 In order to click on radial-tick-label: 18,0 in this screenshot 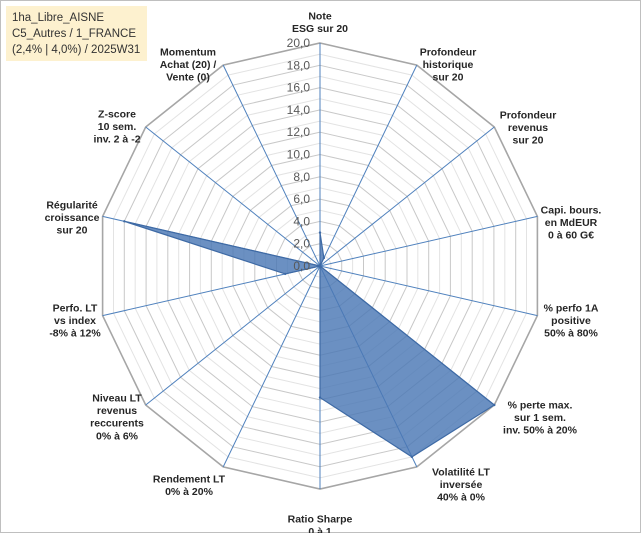, I will do `click(299, 65)`.